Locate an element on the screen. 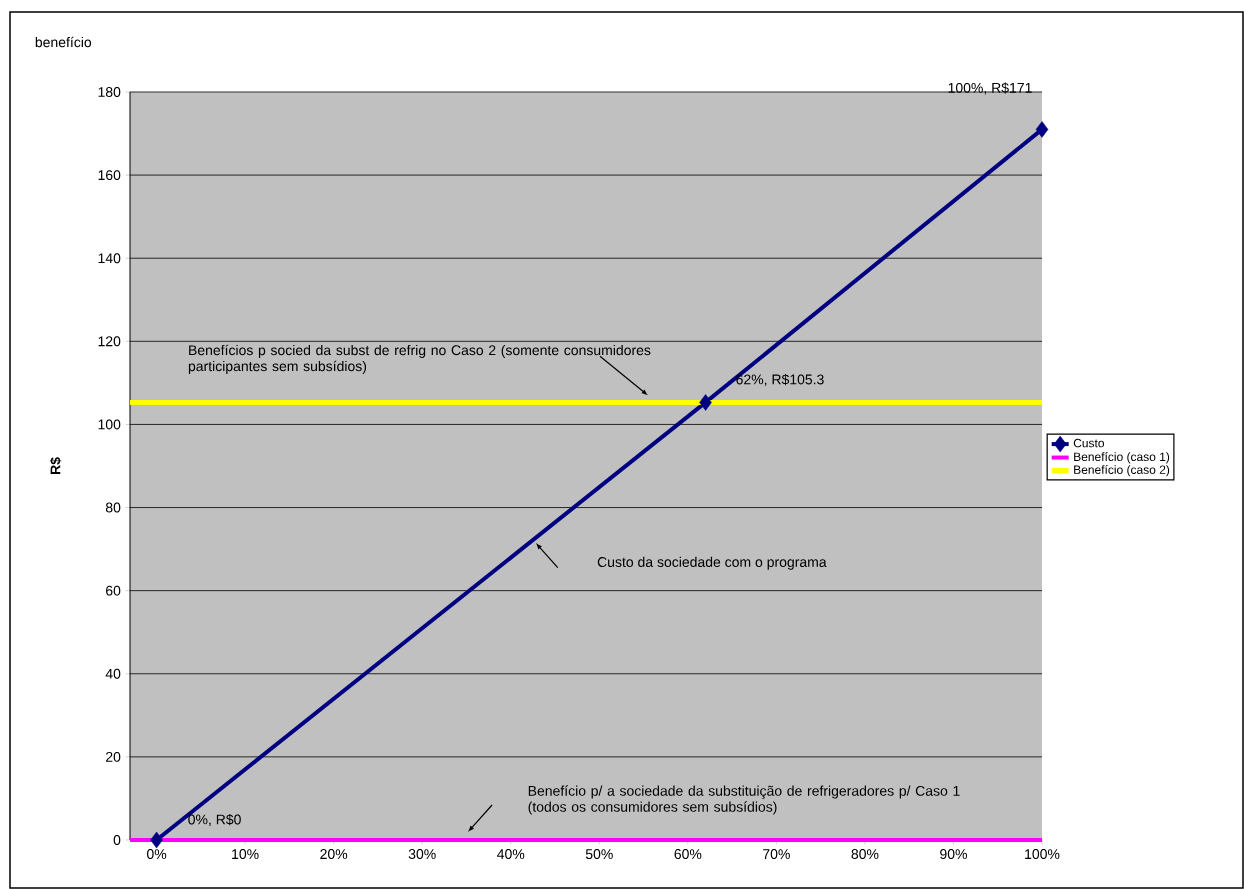 The image size is (1244, 889). y-tick-label: 40 is located at coordinates (113, 673).